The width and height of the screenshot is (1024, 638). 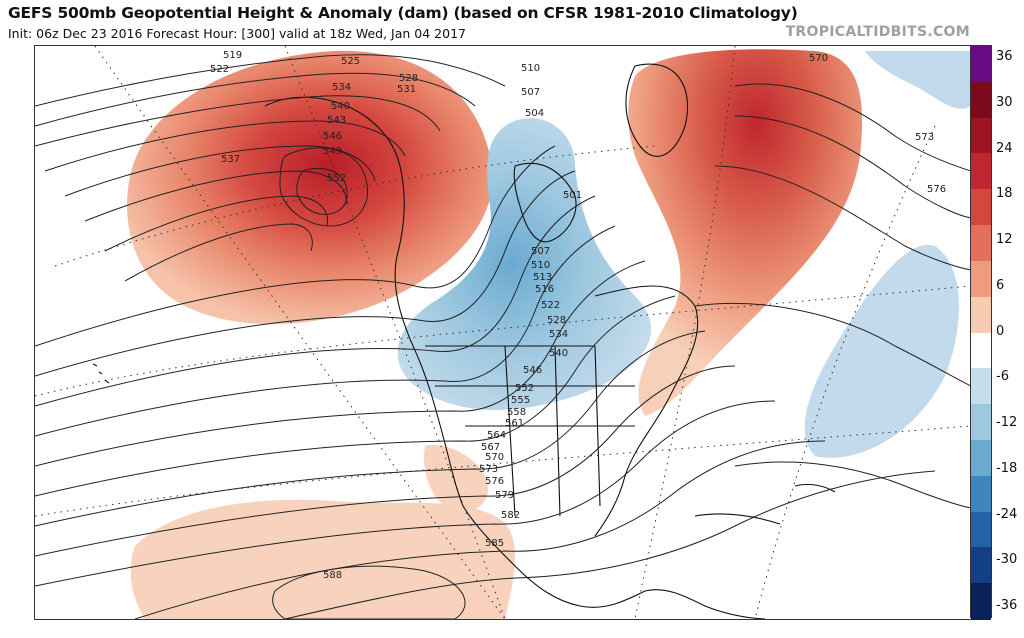 What do you see at coordinates (230, 159) in the screenshot?
I see `contour-label: 537` at bounding box center [230, 159].